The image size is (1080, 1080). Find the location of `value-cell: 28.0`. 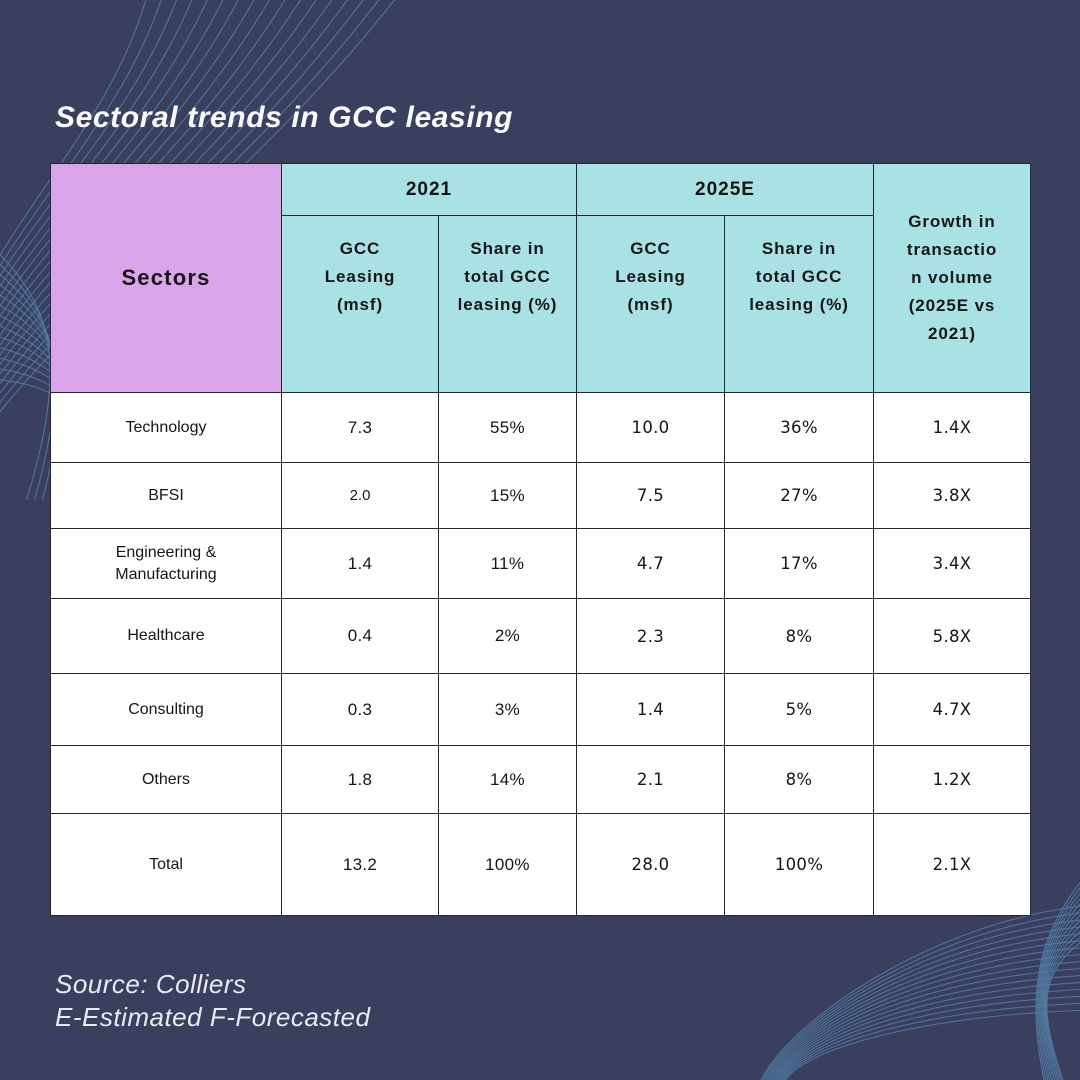

value-cell: 28.0 is located at coordinates (650, 864).